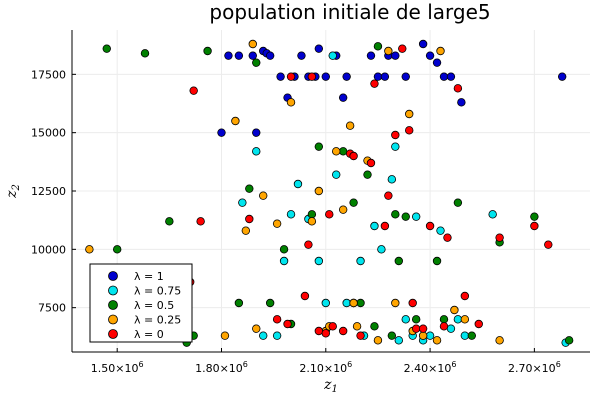  Describe the element at coordinates (149, 276) in the screenshot. I see `legend-label: λ = 1` at that location.